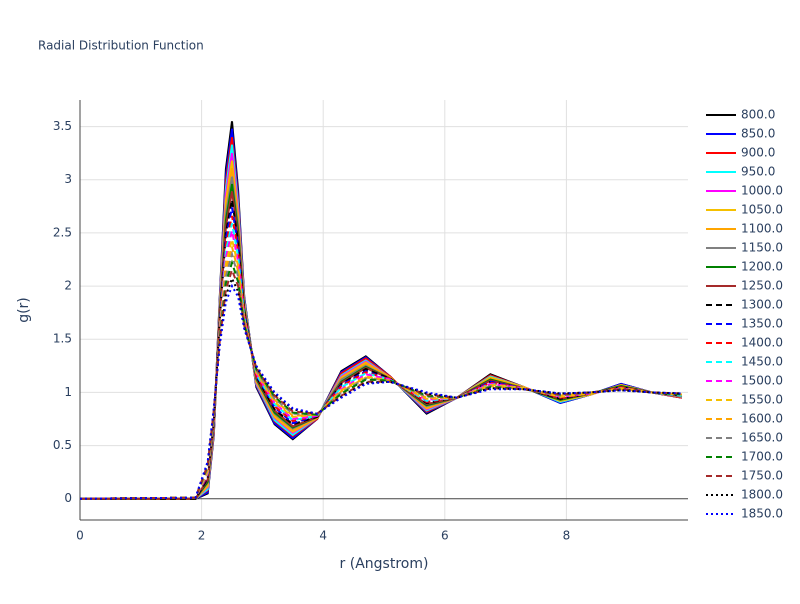 This screenshot has height=604, width=800. Describe the element at coordinates (68, 179) in the screenshot. I see `y-tick-label: 3` at that location.